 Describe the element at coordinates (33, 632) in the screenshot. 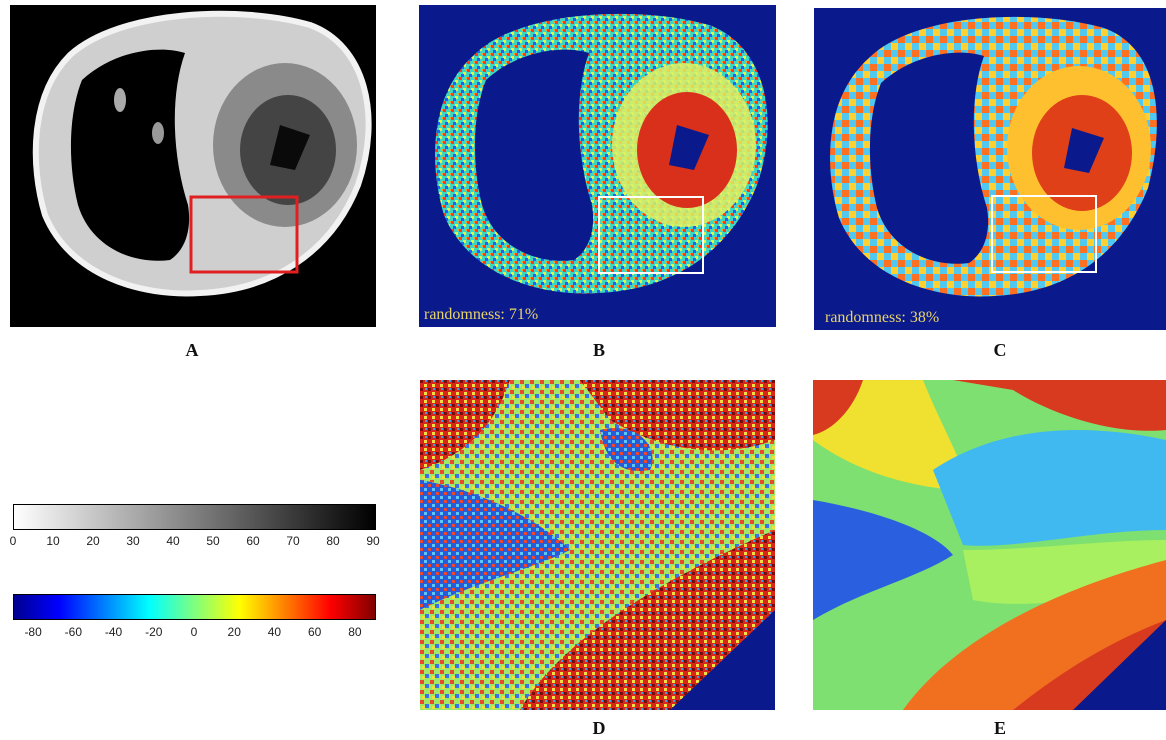

I see `colorbar-tick-label: -80` at that location.